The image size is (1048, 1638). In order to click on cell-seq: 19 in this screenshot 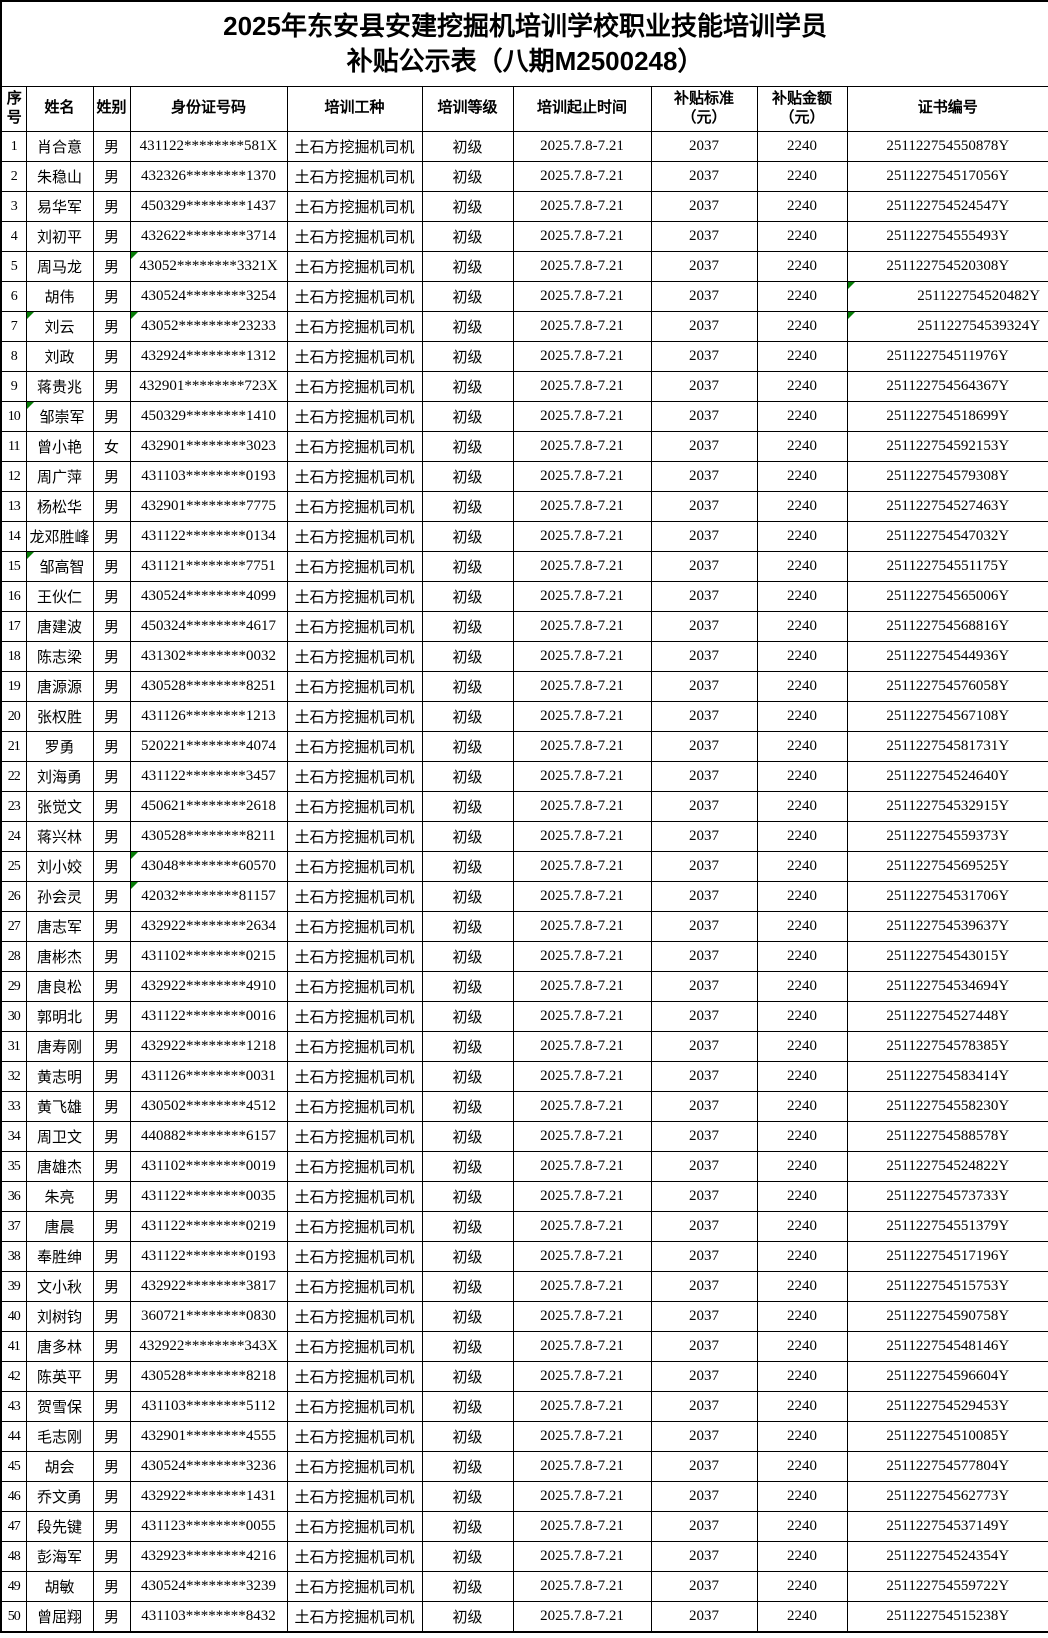, I will do `click(13, 686)`.